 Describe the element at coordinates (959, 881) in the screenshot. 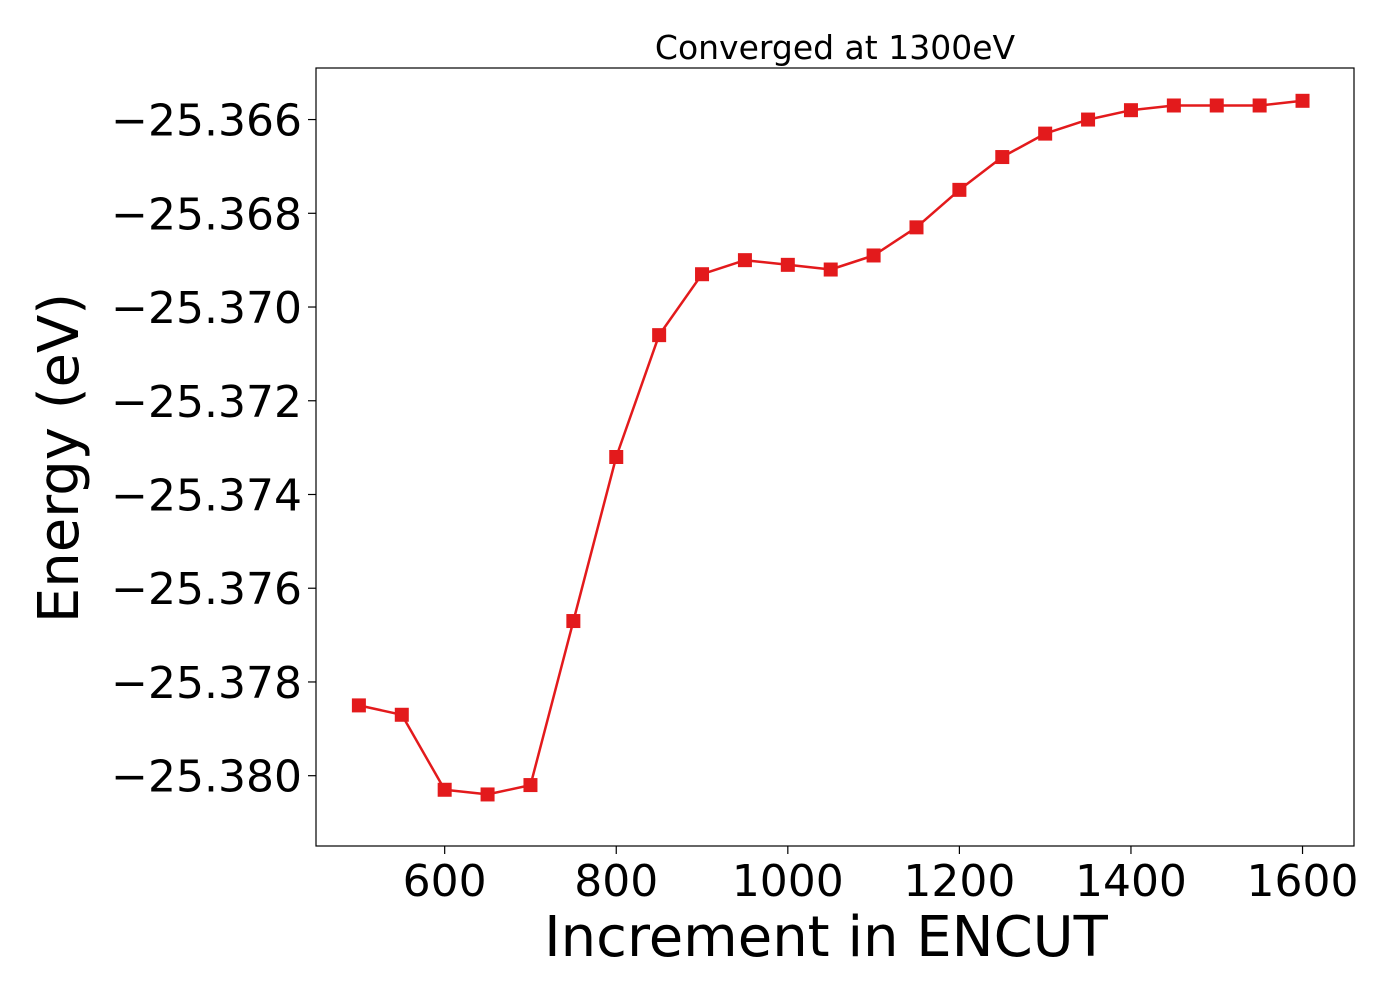

I see `x-tick-label: 1200` at that location.